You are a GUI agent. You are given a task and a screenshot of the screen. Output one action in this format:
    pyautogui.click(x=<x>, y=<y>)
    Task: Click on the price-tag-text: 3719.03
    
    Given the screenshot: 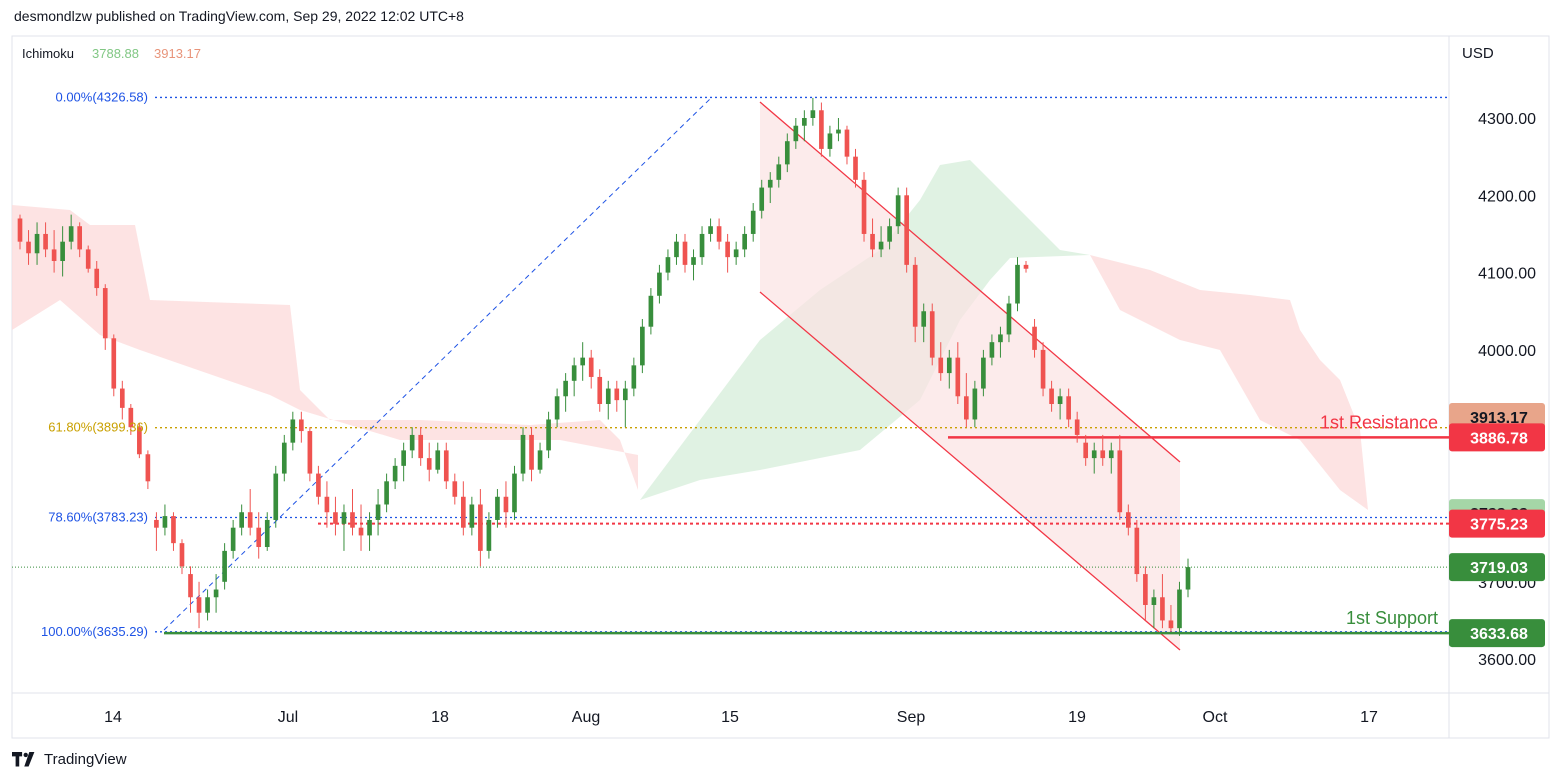 What is the action you would take?
    pyautogui.click(x=1499, y=568)
    